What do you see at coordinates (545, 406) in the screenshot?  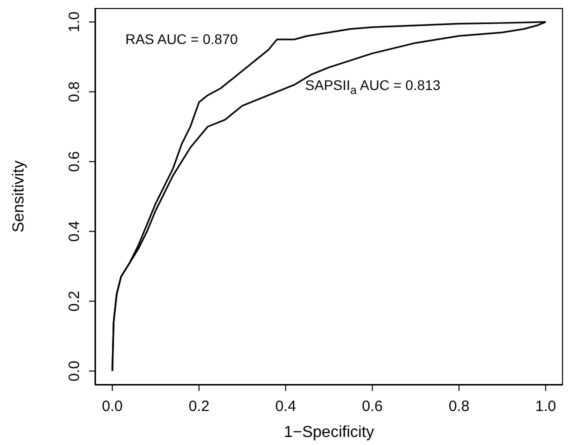 I see `x-tick-label: 1.0` at bounding box center [545, 406].